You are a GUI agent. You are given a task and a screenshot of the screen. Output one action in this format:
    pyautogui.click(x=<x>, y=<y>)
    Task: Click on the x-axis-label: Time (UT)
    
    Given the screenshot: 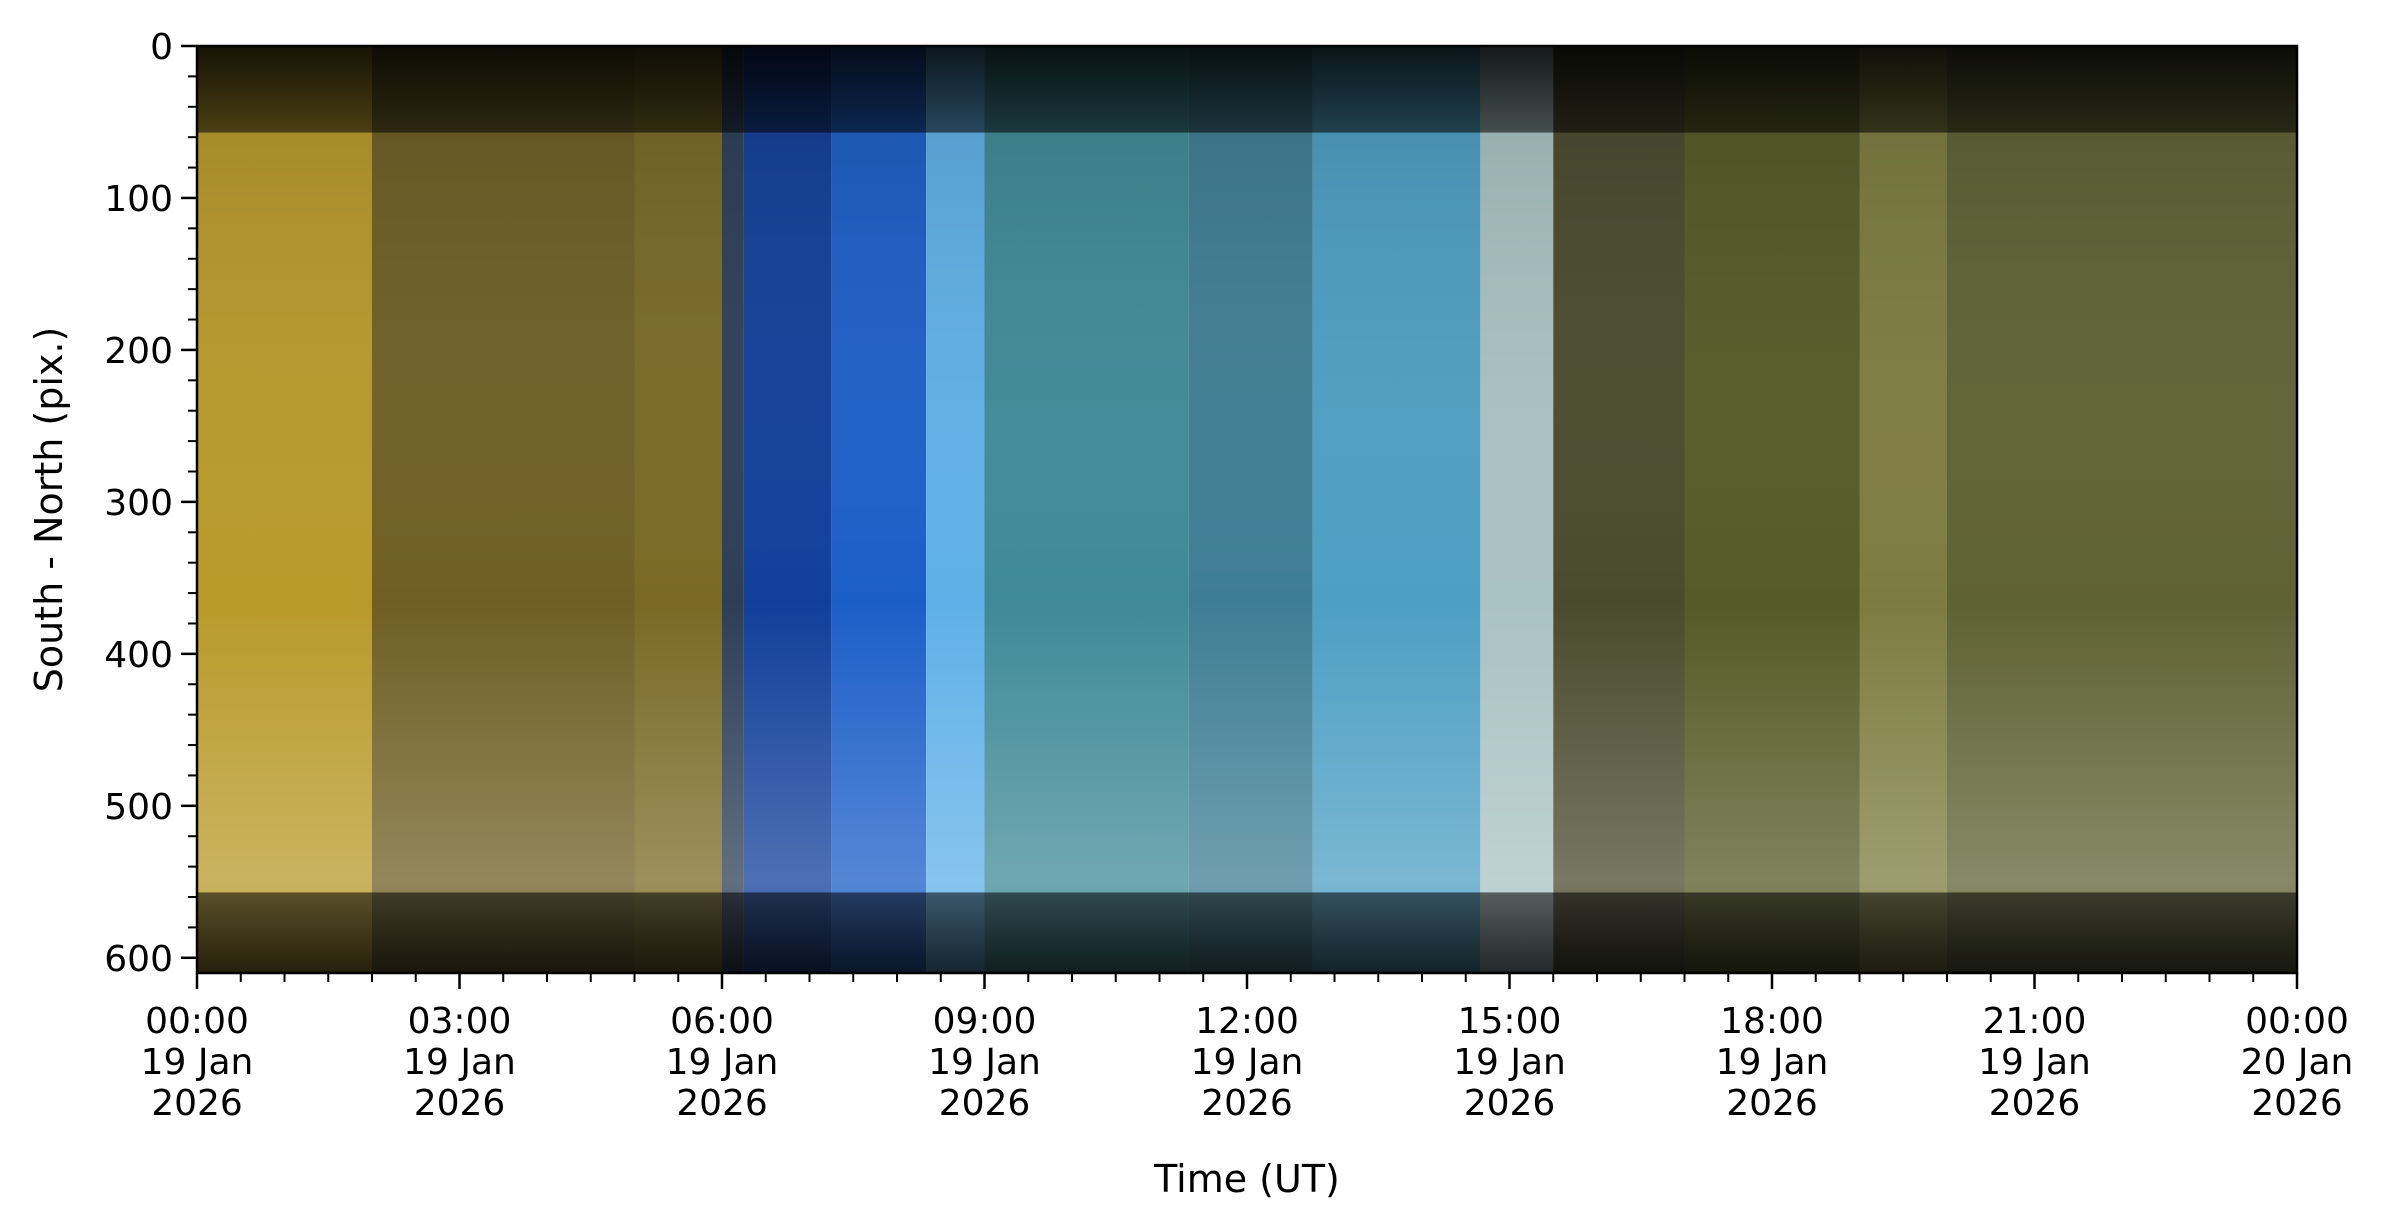 What is the action you would take?
    pyautogui.click(x=1246, y=1179)
    